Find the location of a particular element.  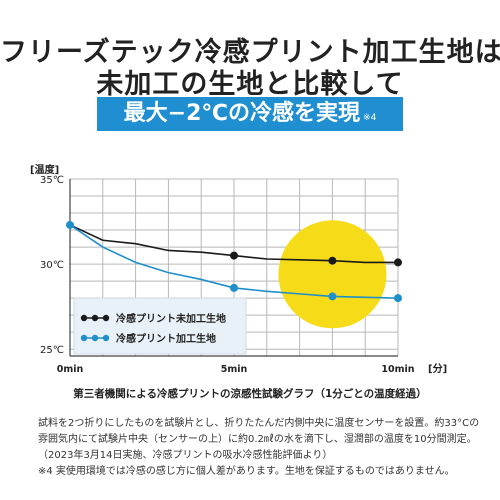

x-tick-label: 0min is located at coordinates (70, 369).